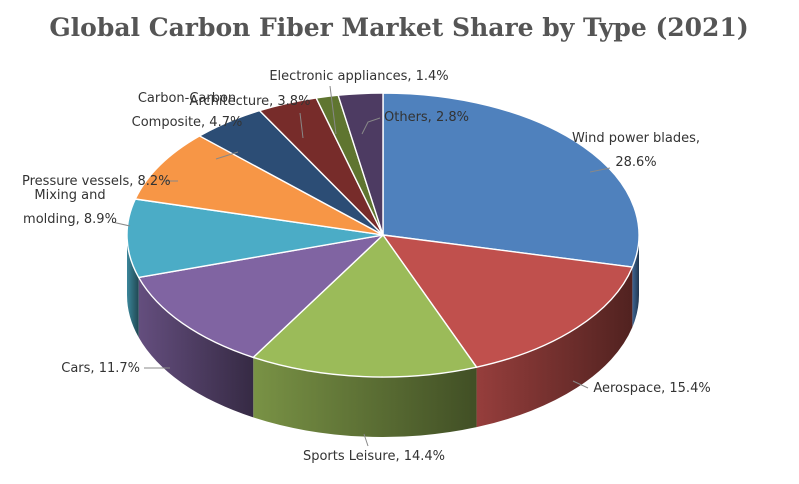  I want to click on slice-label-7: Architecture, 3.8%, so click(250, 101).